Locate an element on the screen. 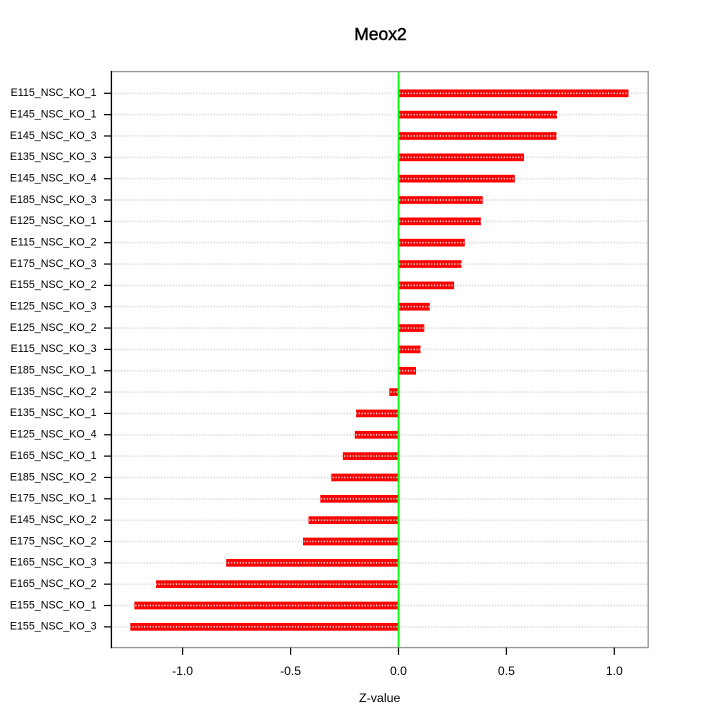 The width and height of the screenshot is (720, 725). svg-text: E165_NSC_KO_2 is located at coordinates (53, 584).